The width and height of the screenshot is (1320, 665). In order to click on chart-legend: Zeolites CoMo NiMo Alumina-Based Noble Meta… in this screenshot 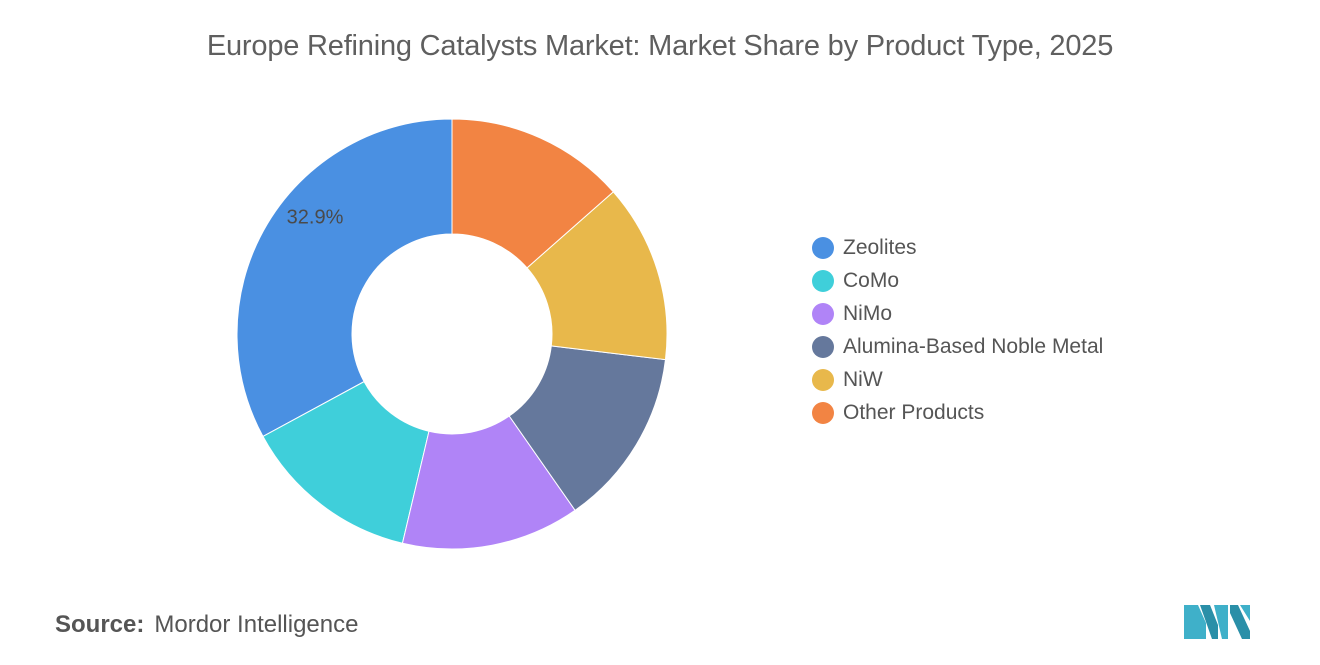, I will do `click(957, 330)`.